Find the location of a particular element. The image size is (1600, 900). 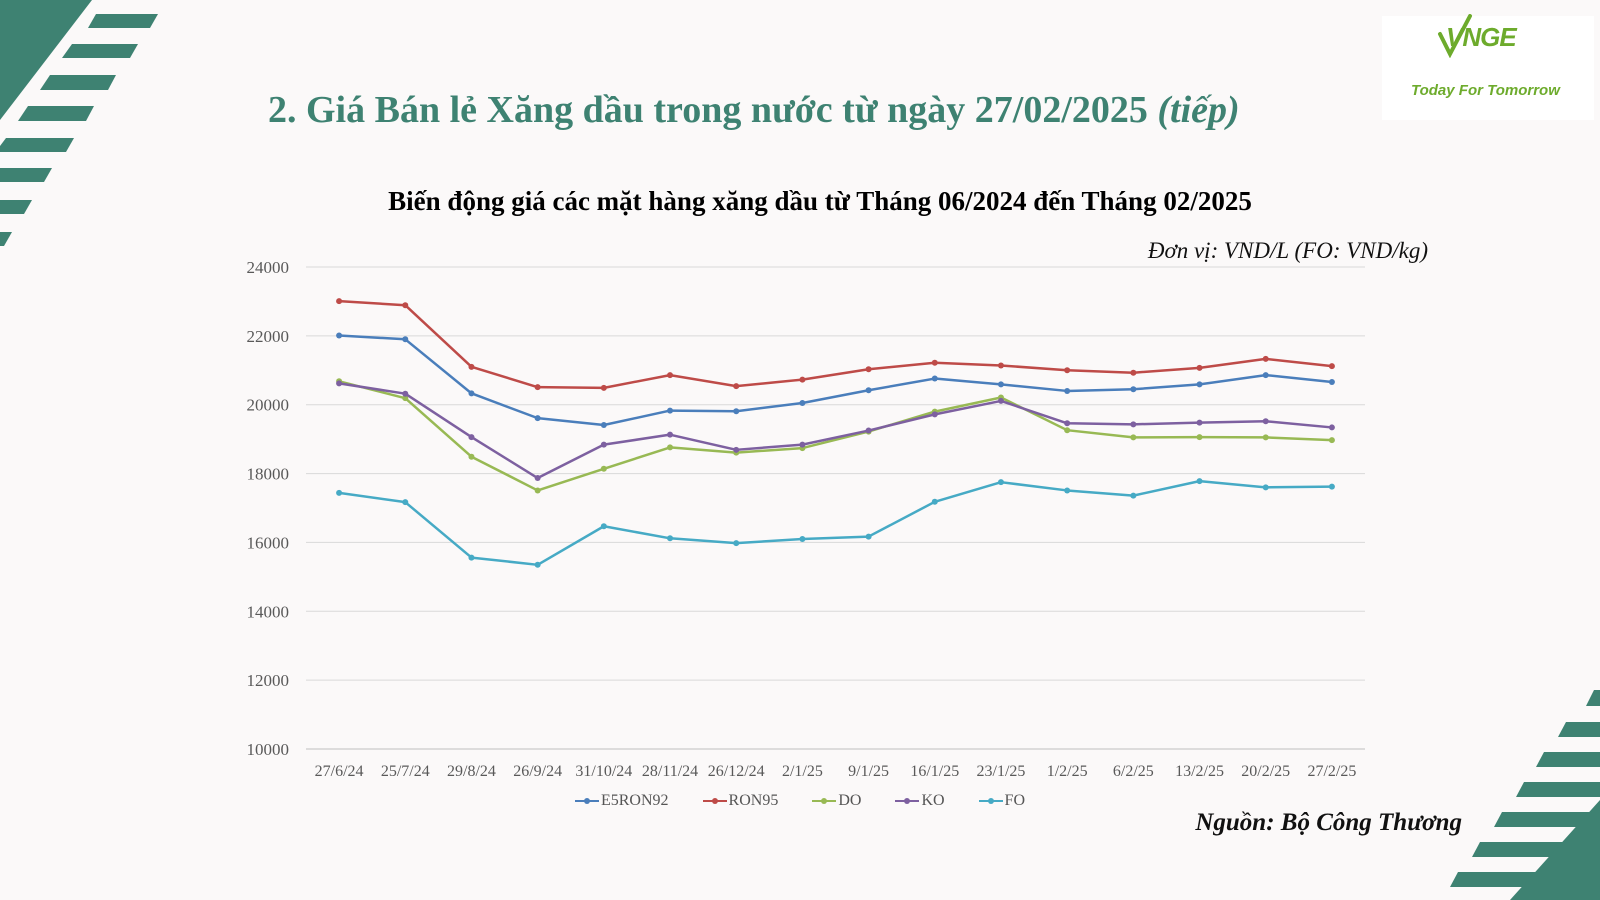

x-tick-label: 25/7/24 is located at coordinates (405, 771).